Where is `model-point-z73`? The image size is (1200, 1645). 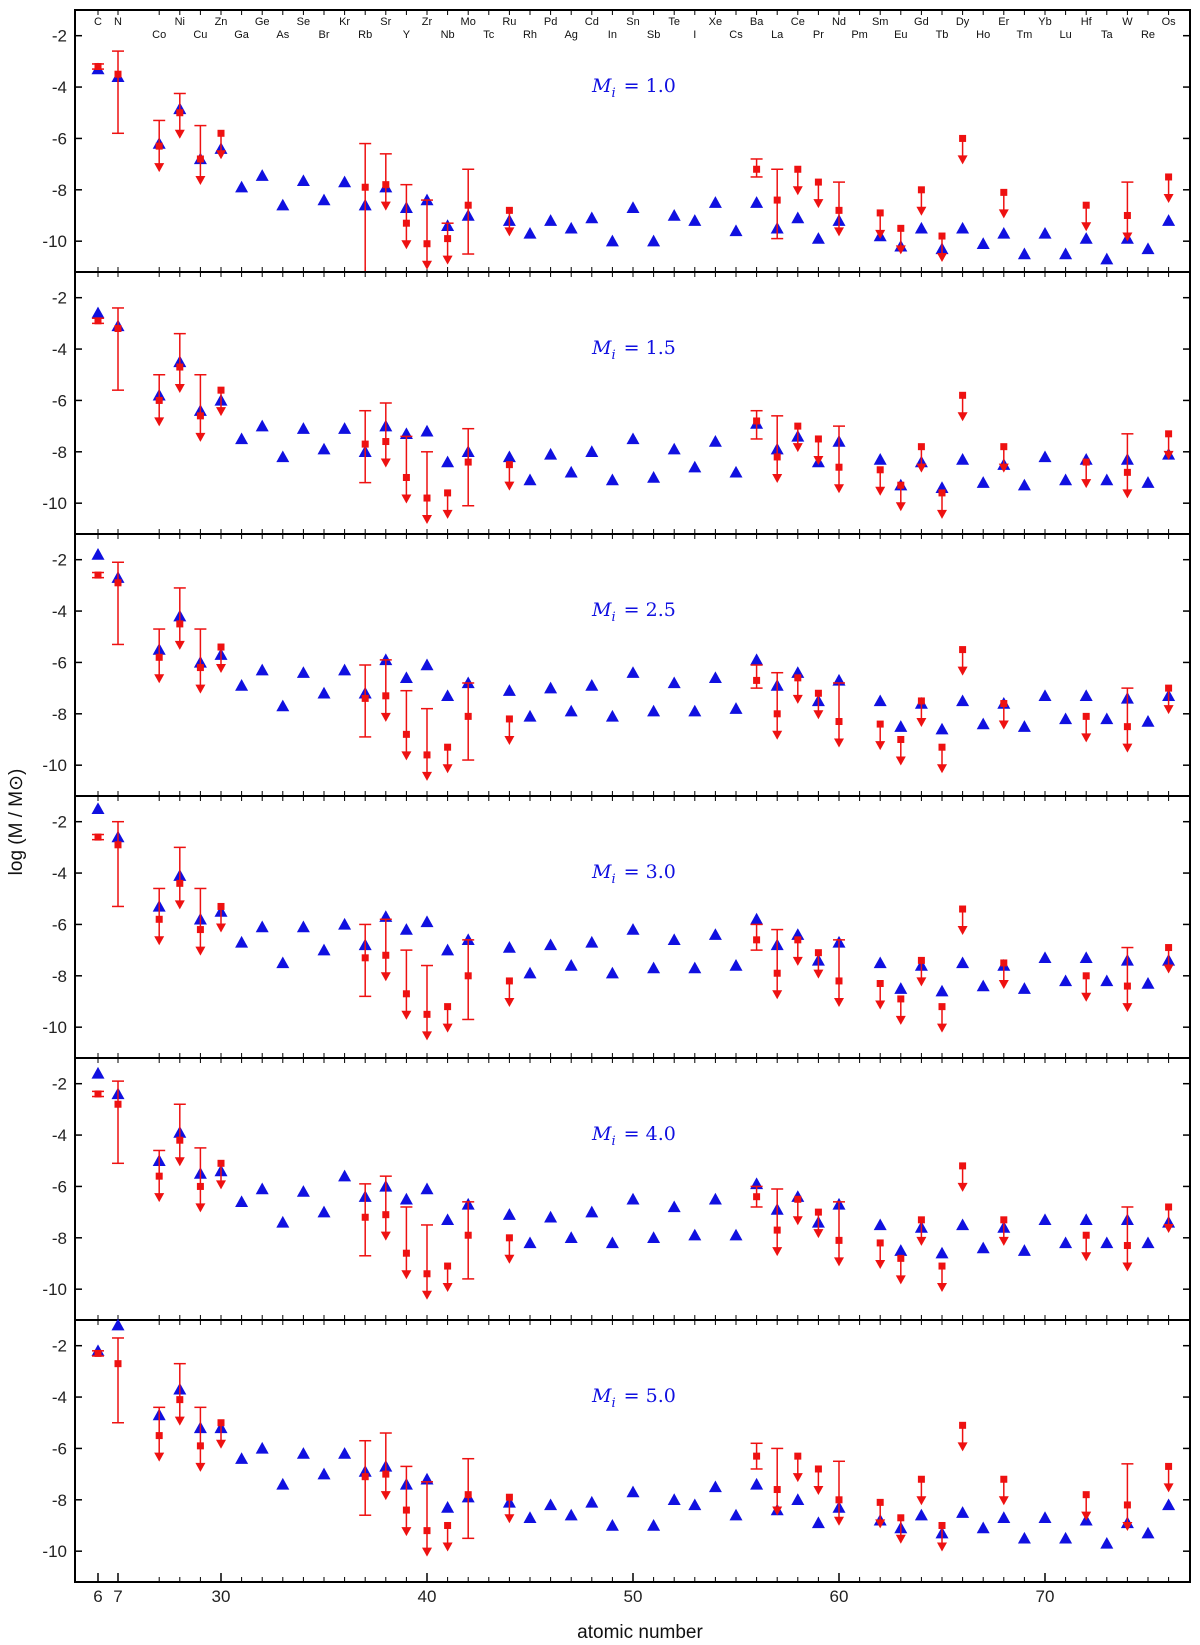 model-point-z73 is located at coordinates (1107, 479).